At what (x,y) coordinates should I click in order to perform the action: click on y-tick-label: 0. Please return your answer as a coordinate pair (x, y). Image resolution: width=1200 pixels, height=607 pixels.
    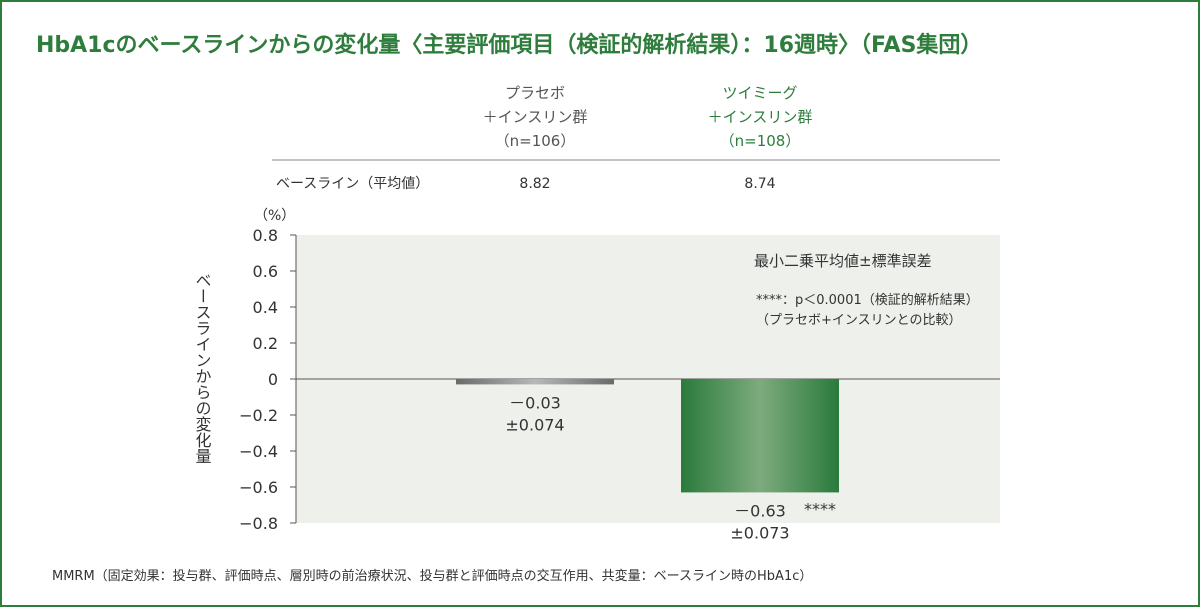
    Looking at the image, I should click on (273, 379).